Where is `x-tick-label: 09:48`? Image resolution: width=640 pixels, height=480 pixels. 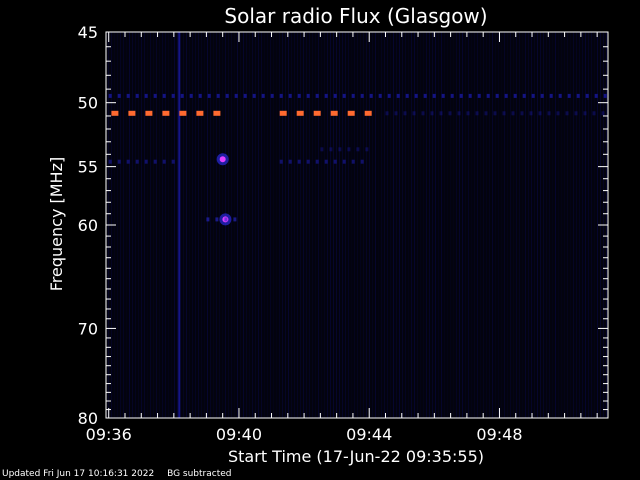
x-tick-label: 09:48 is located at coordinates (499, 434).